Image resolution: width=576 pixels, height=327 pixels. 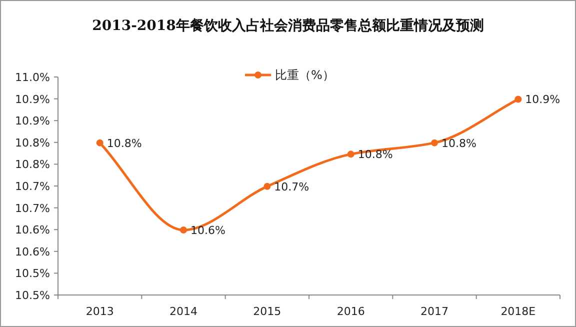 What do you see at coordinates (267, 311) in the screenshot?
I see `x-tick-label: 2015` at bounding box center [267, 311].